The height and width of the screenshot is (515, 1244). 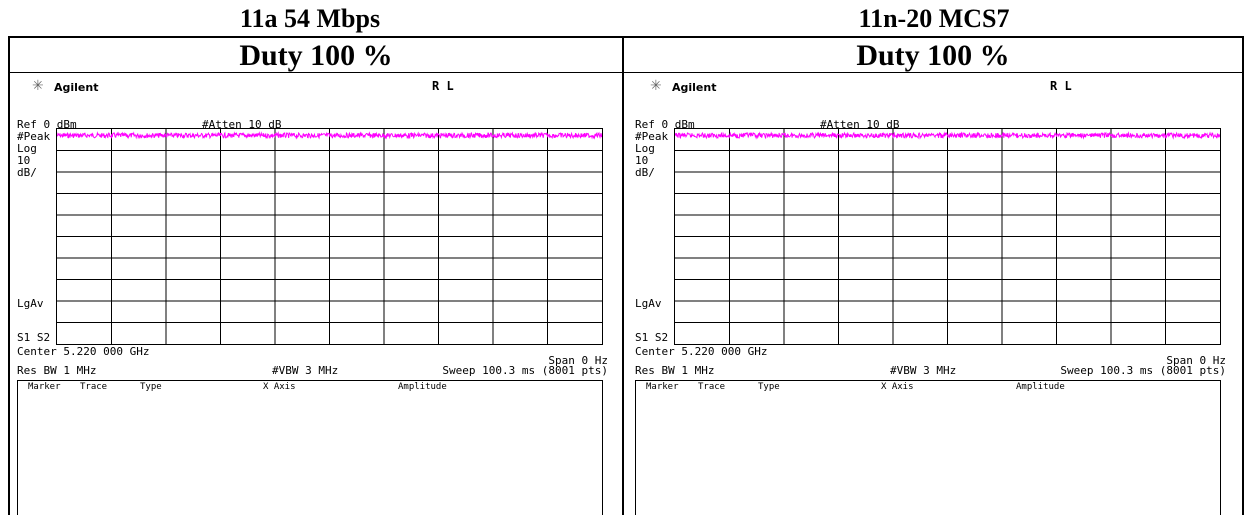 What do you see at coordinates (626, 37) in the screenshot?
I see `table-top-border` at bounding box center [626, 37].